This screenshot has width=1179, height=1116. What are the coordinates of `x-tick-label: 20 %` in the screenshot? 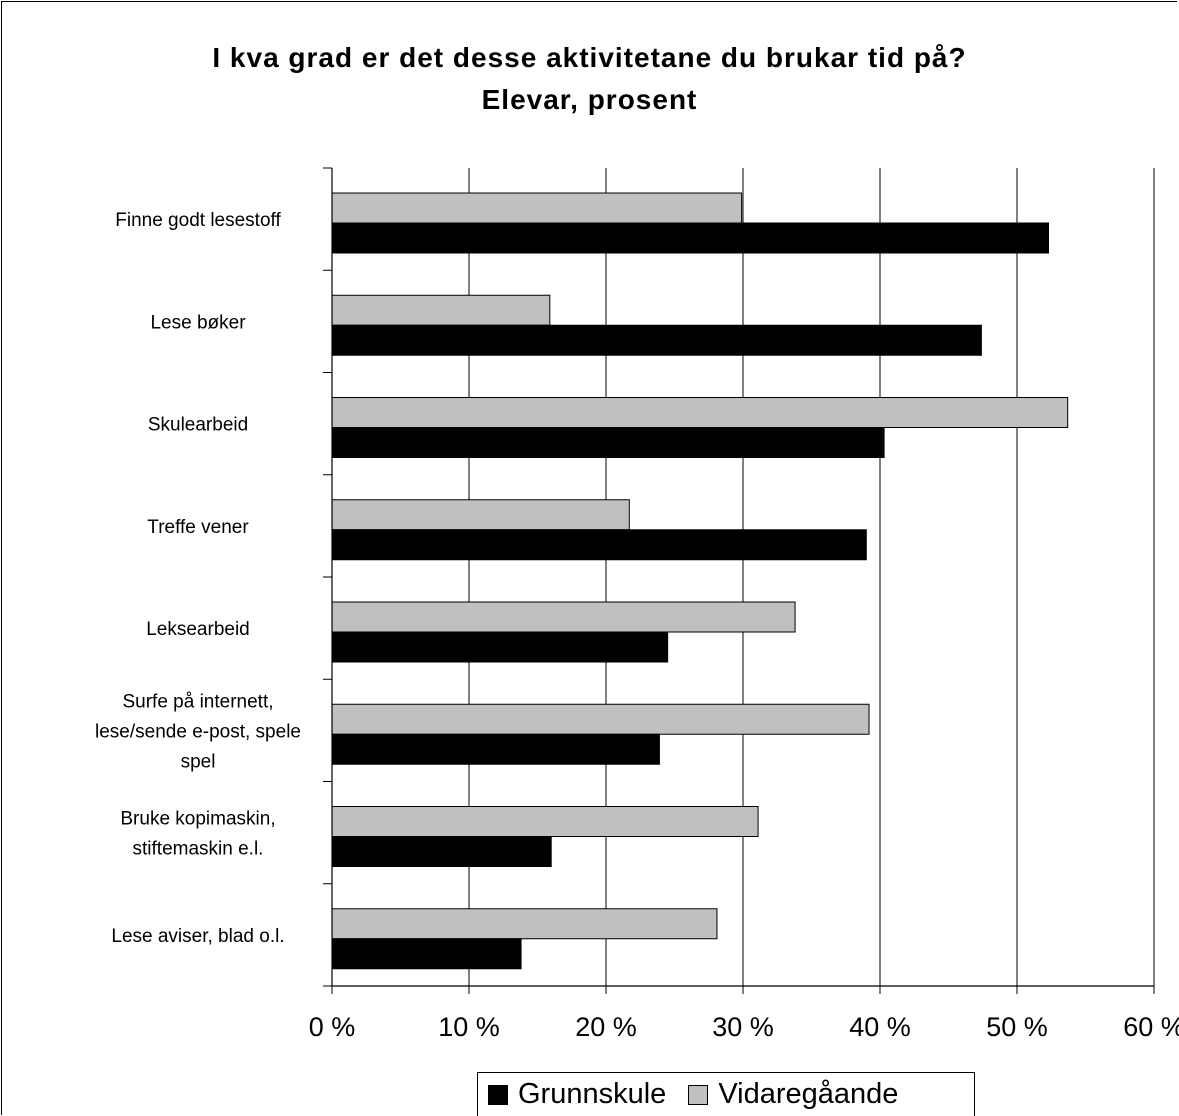 It's located at (606, 1027).